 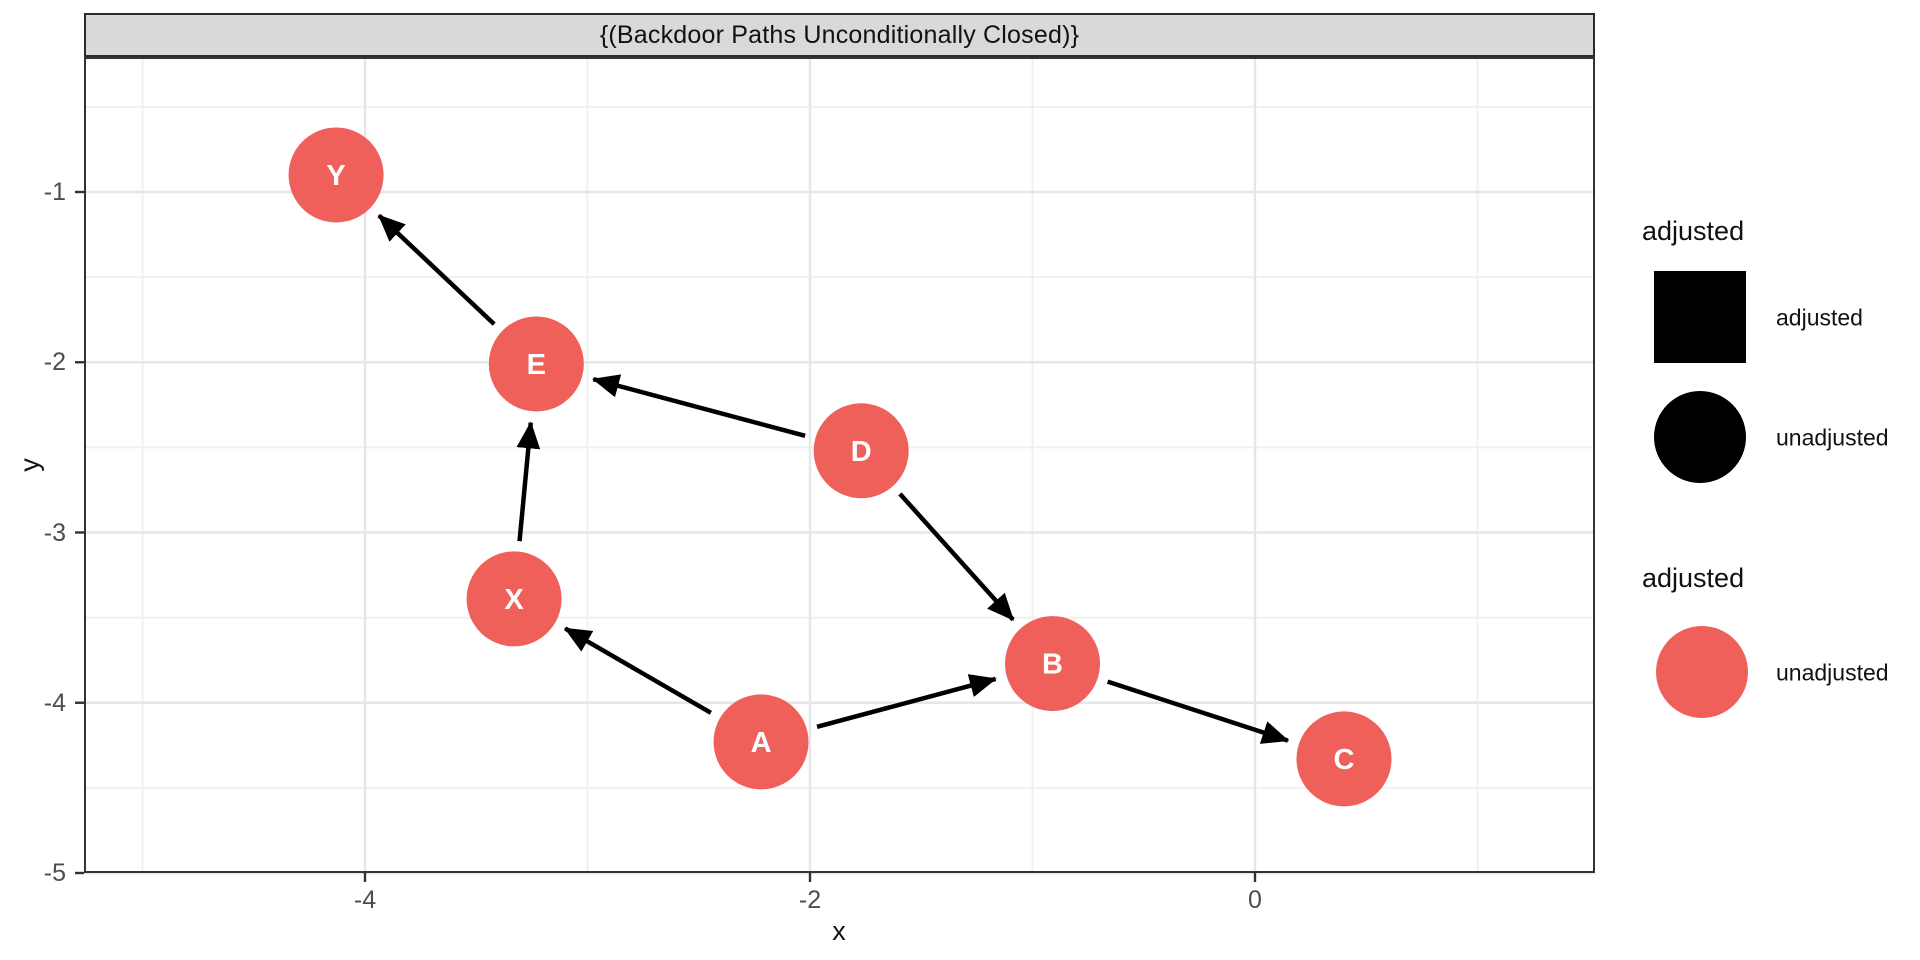 I want to click on node-label-E: E, so click(x=536, y=365).